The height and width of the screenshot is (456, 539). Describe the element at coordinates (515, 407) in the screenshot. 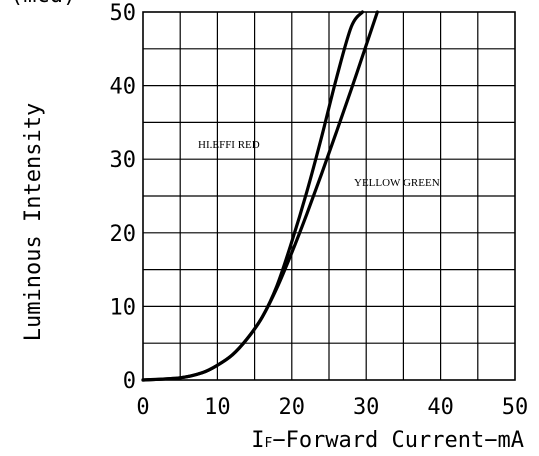

I see `x-tick-label: 50` at that location.